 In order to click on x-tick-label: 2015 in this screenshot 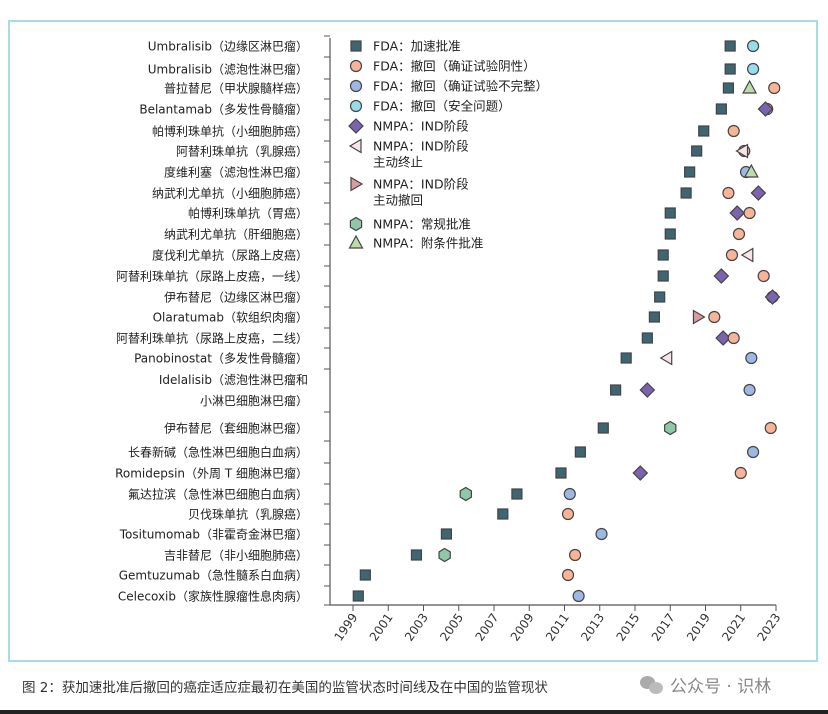, I will do `click(627, 627)`.